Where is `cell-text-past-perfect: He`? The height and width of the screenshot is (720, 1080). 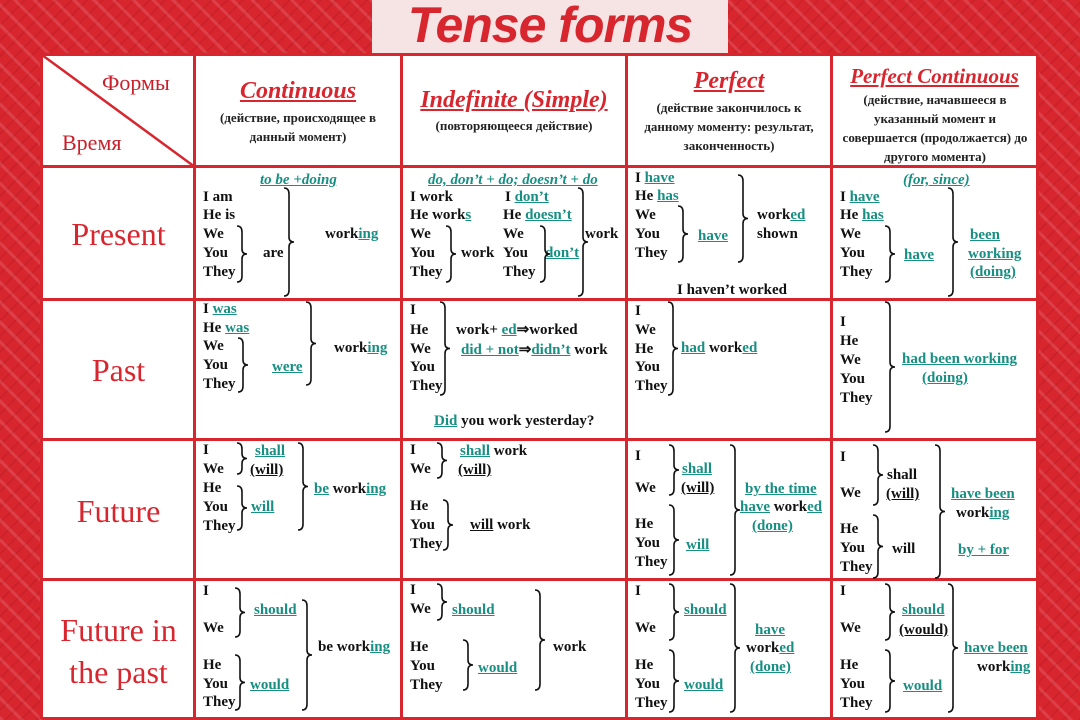 cell-text-past-perfect: He is located at coordinates (644, 349).